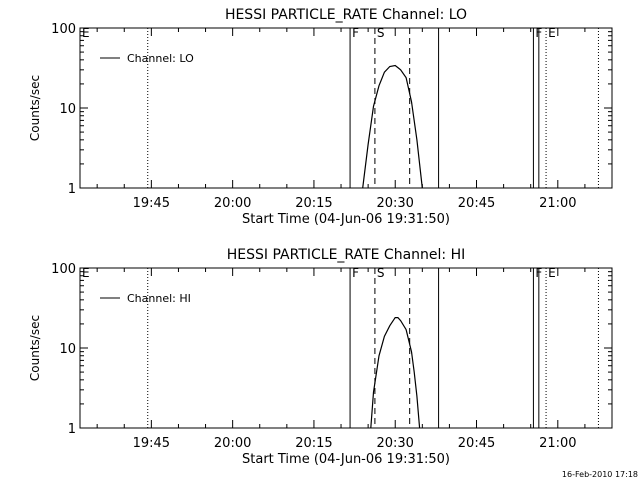 The height and width of the screenshot is (480, 640). Describe the element at coordinates (599, 474) in the screenshot. I see `date-stamp: 16-Feb-2010 17:18` at that location.